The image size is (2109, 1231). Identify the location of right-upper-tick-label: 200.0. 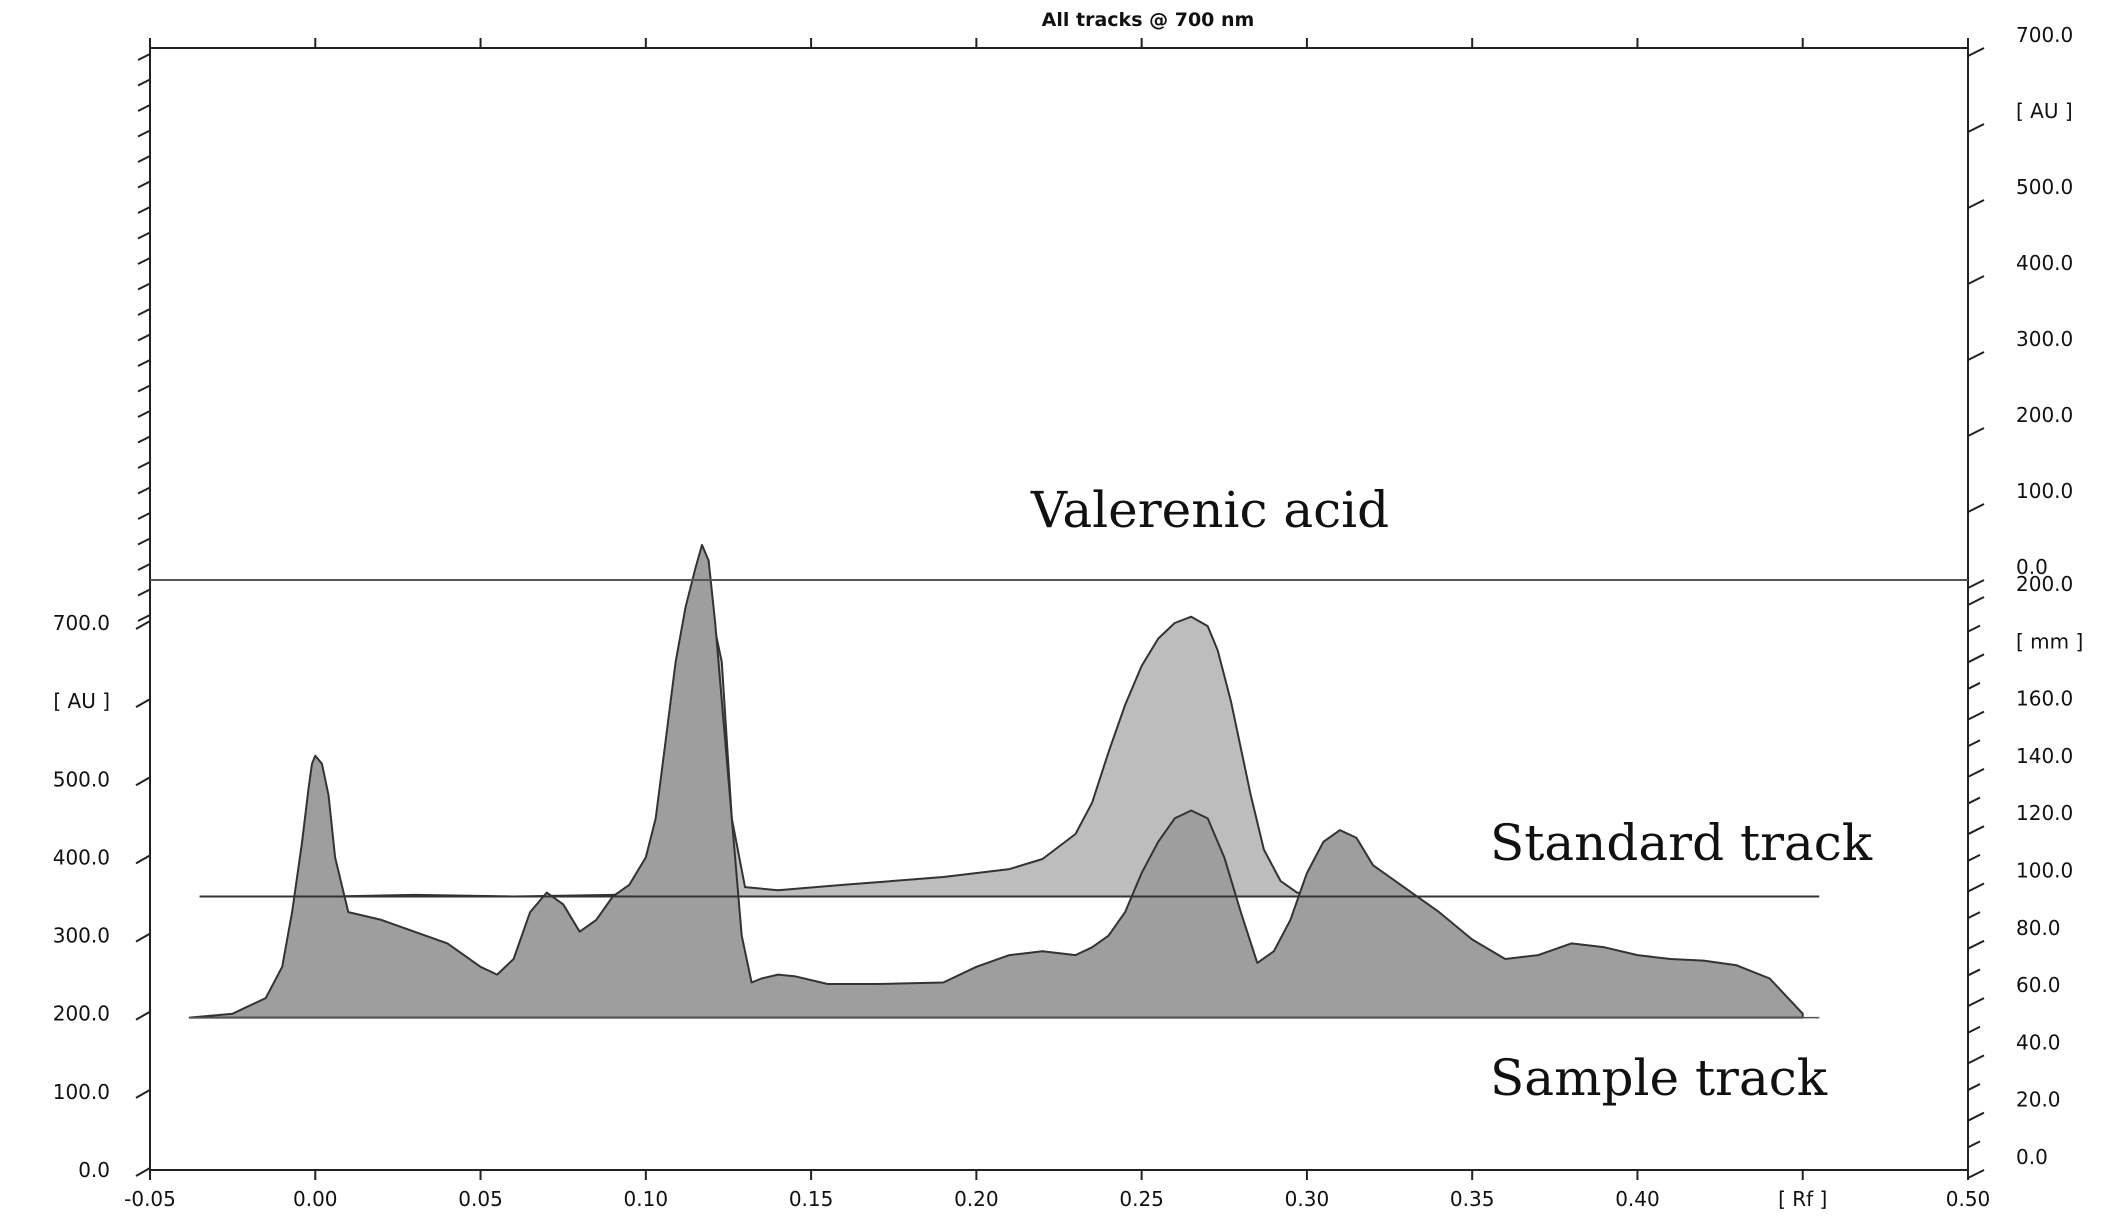
(2044, 415).